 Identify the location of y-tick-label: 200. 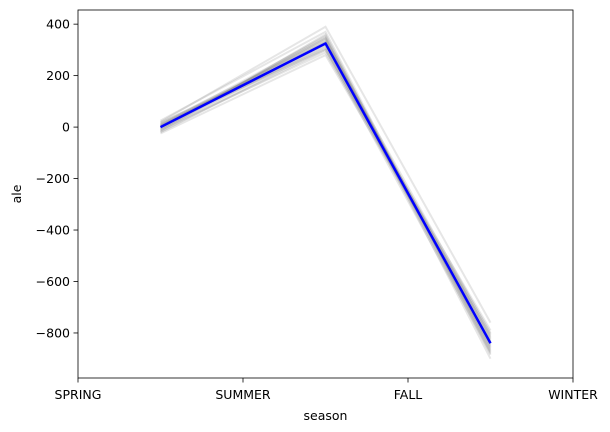
(58, 75).